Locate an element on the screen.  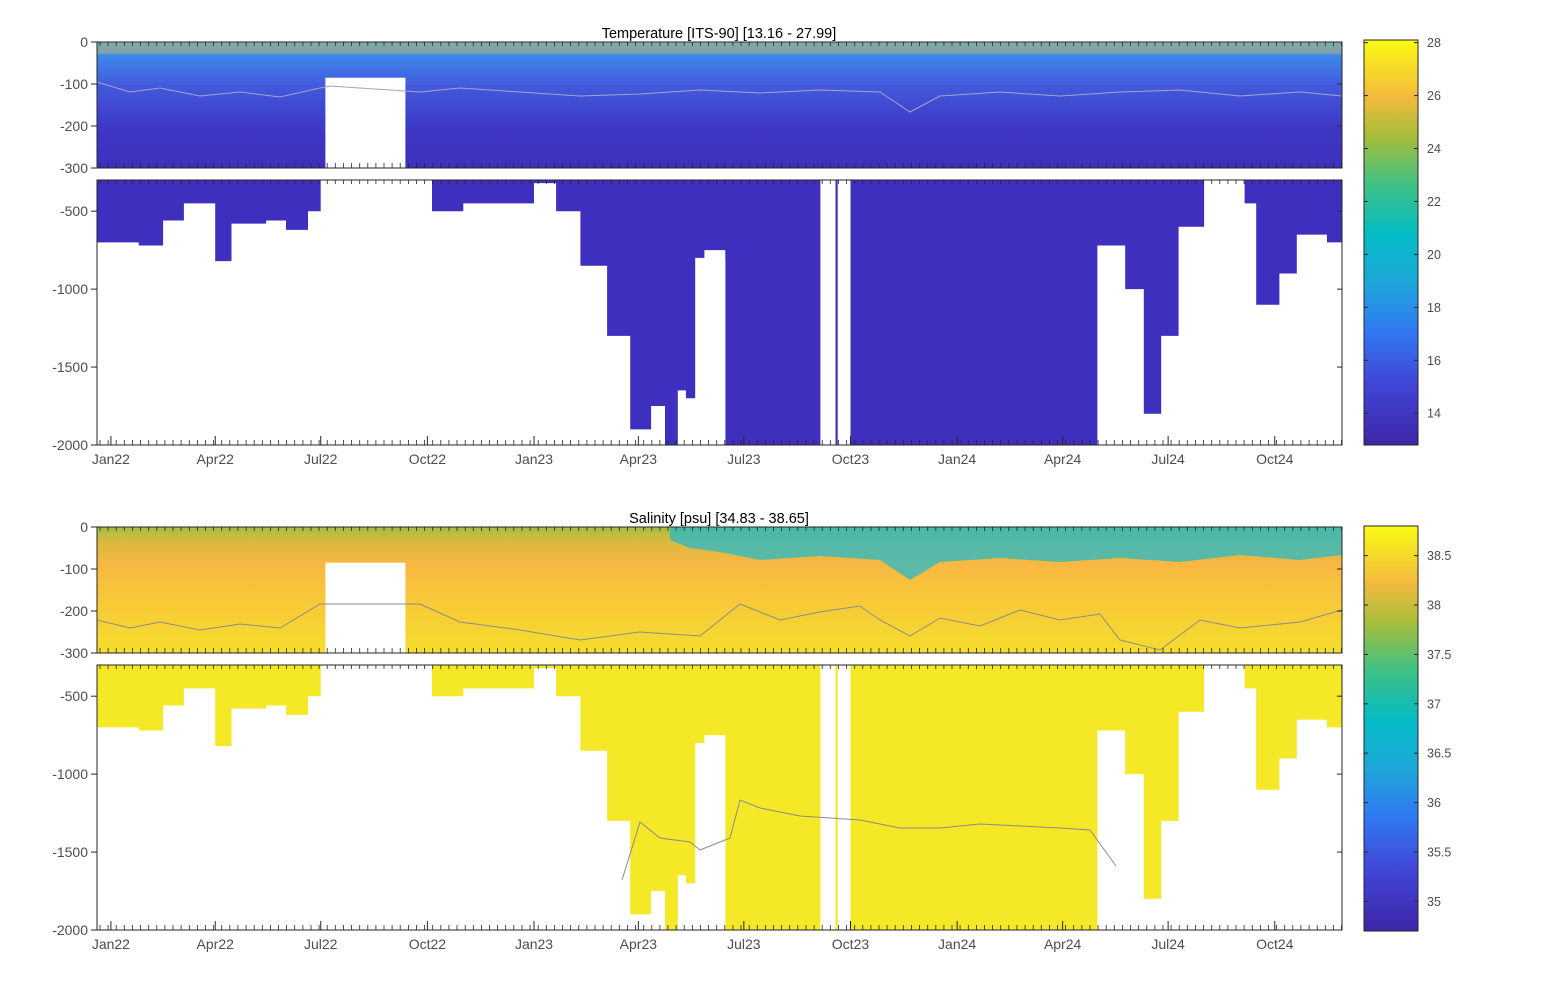
colorbar-tick-label: 38 is located at coordinates (1434, 606).